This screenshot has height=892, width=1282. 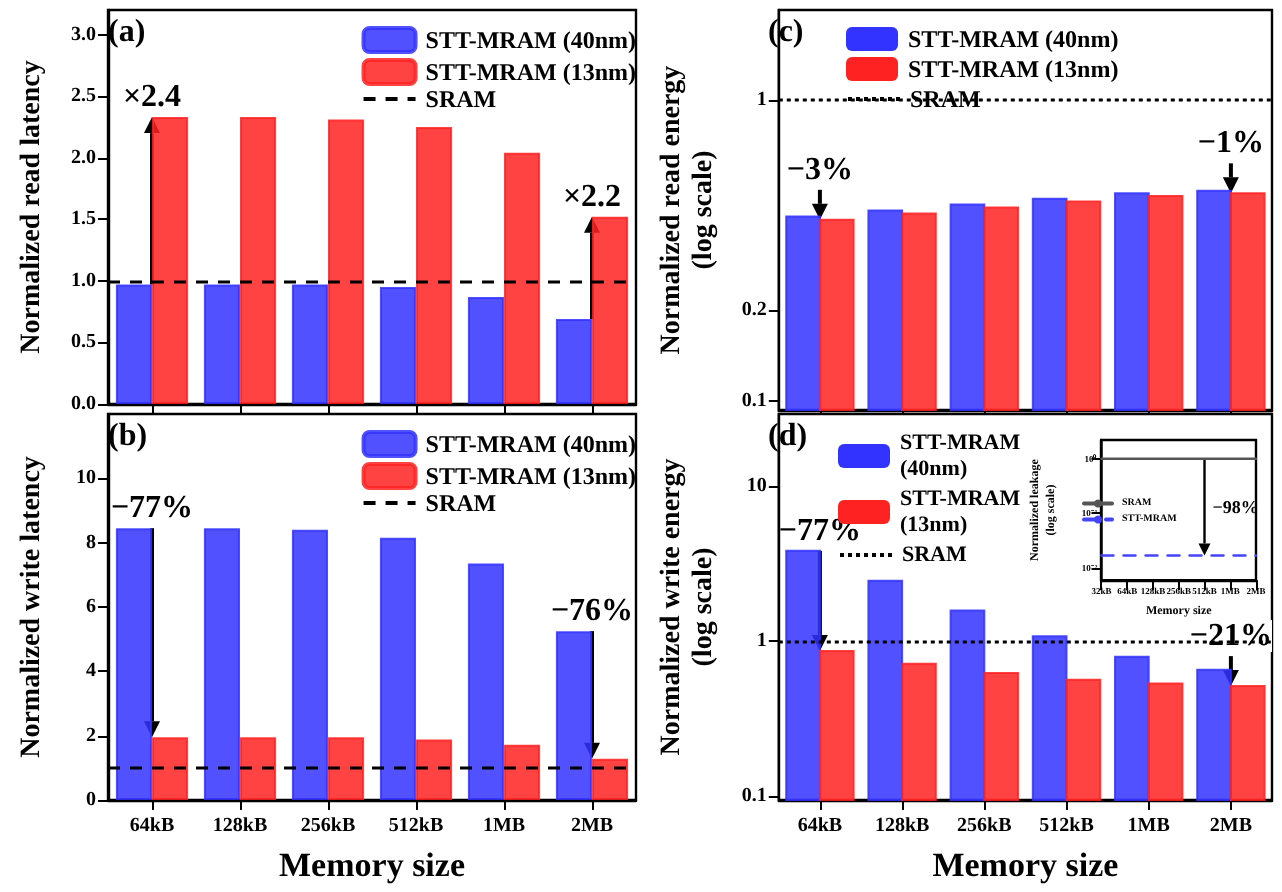 I want to click on annotation: −1%, so click(x=1231, y=143).